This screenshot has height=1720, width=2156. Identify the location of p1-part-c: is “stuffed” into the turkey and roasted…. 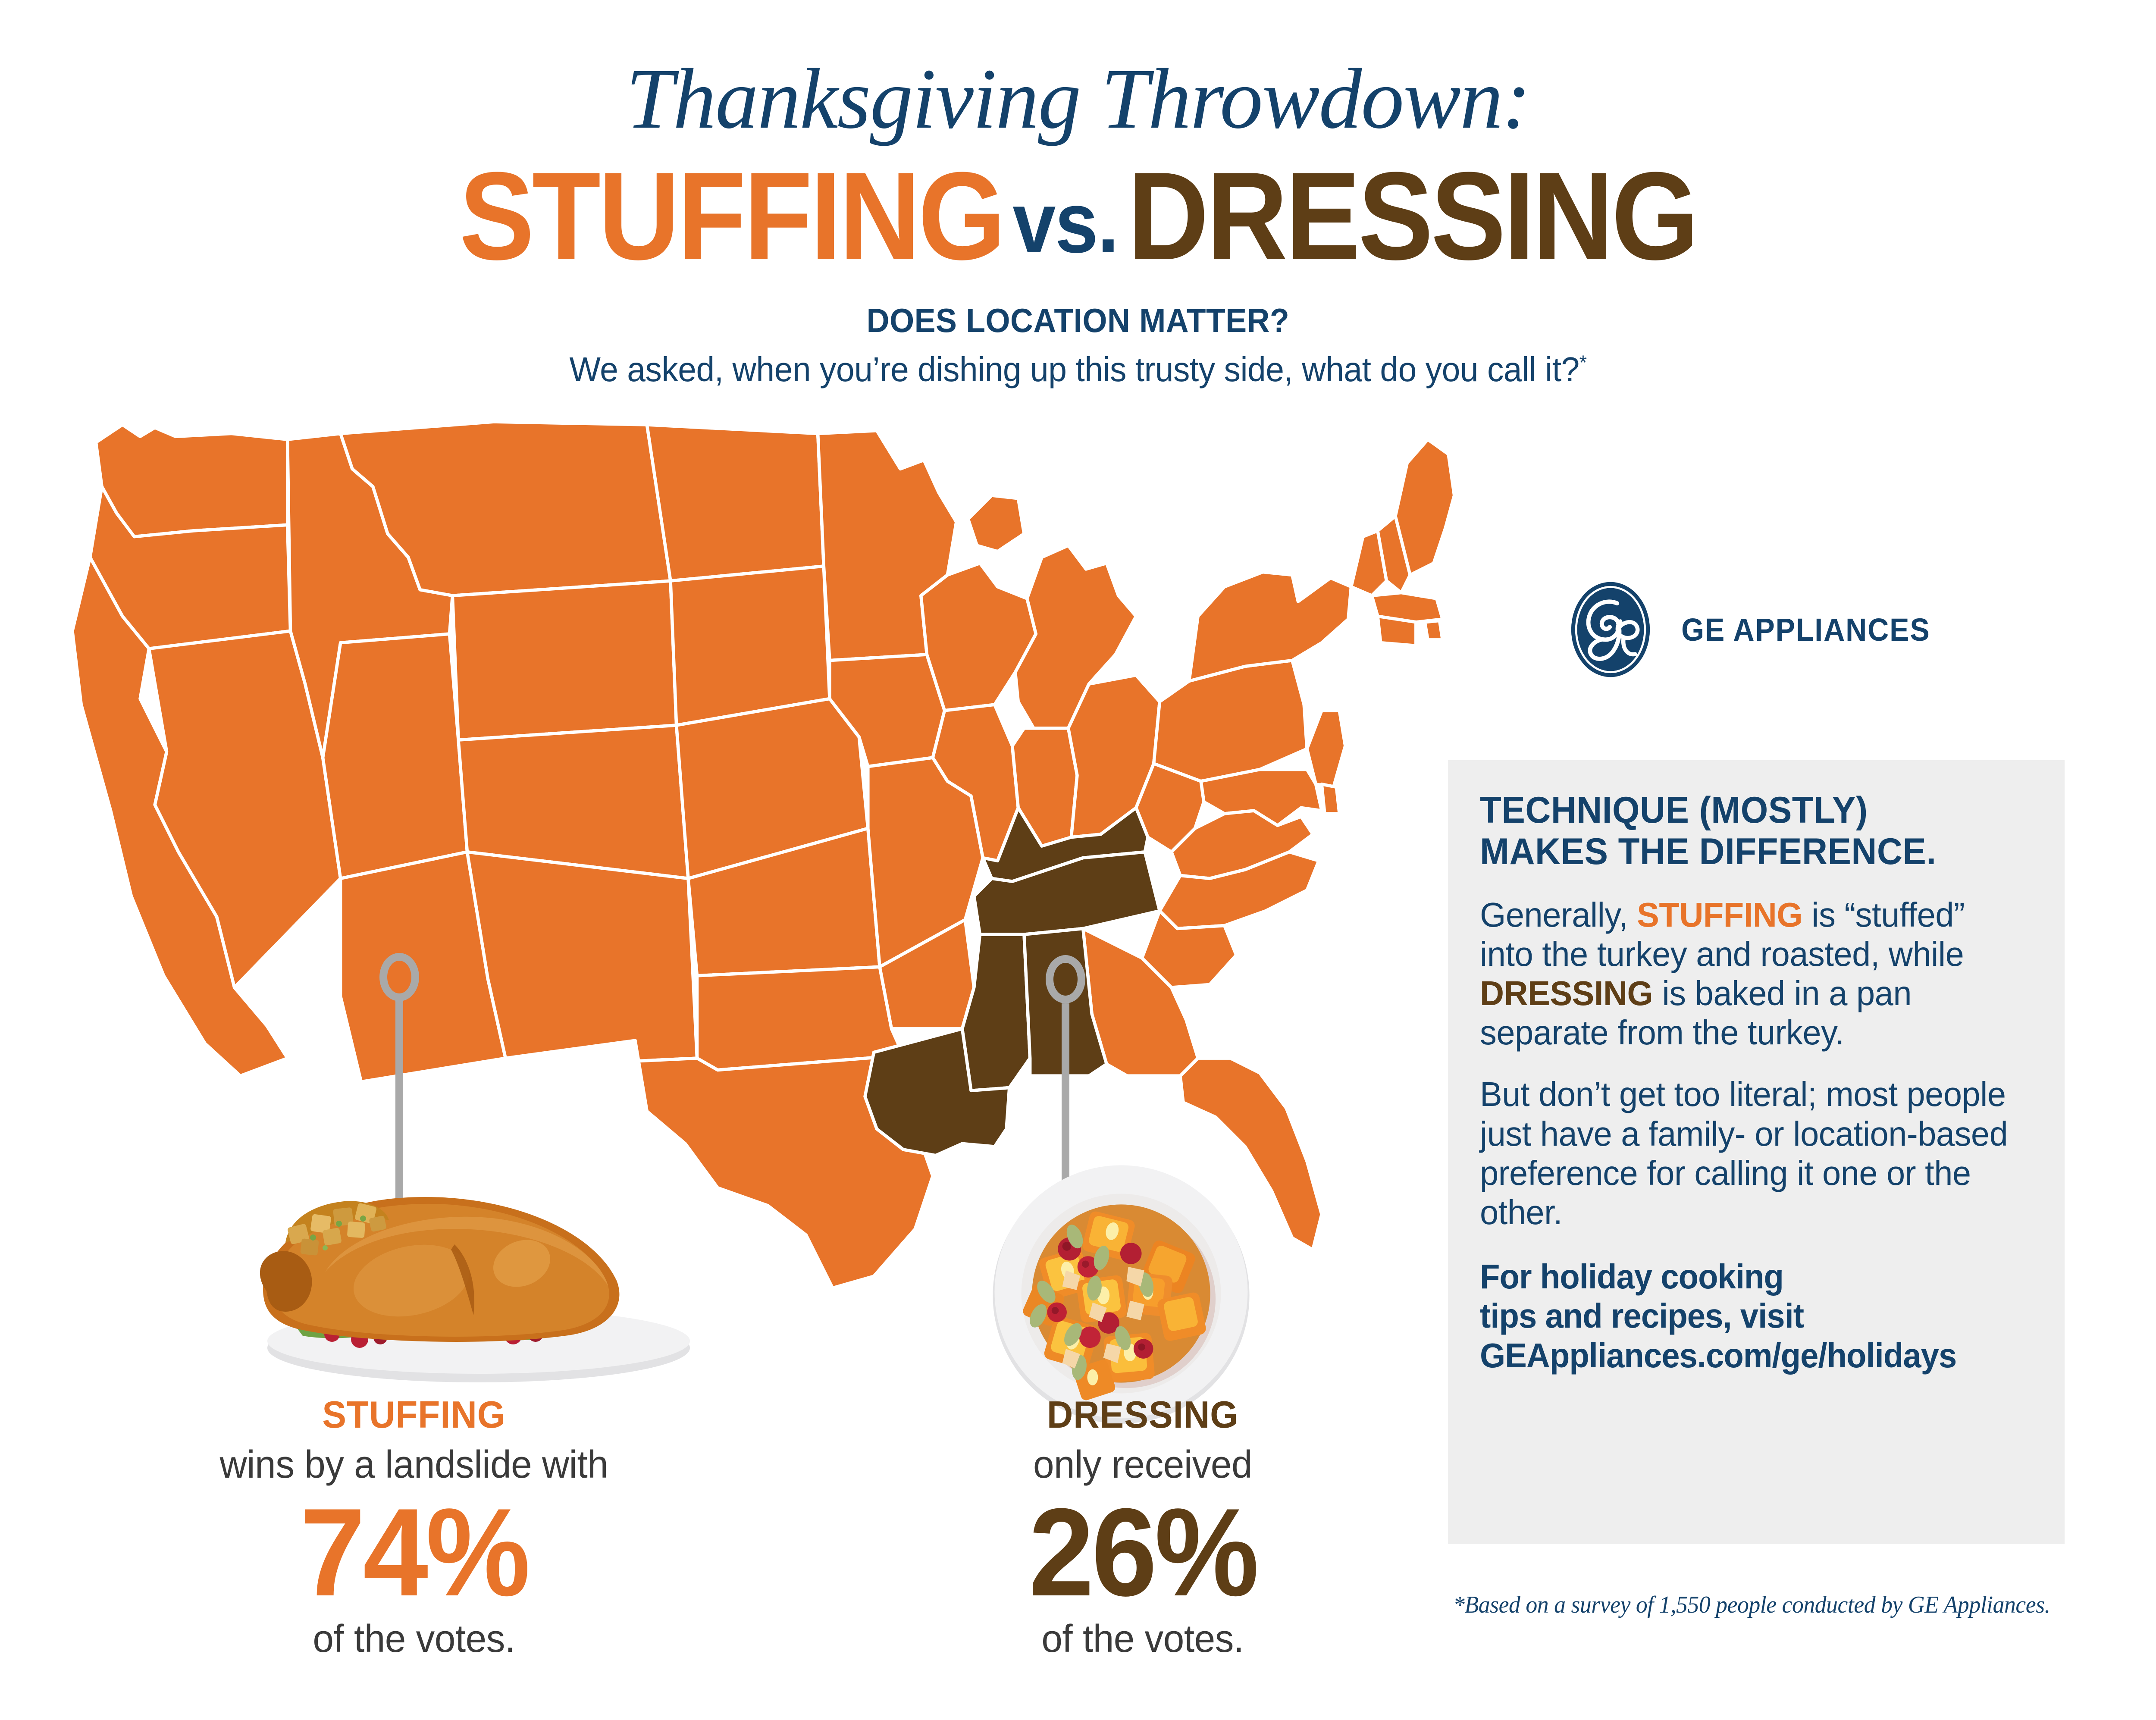
(1722, 934).